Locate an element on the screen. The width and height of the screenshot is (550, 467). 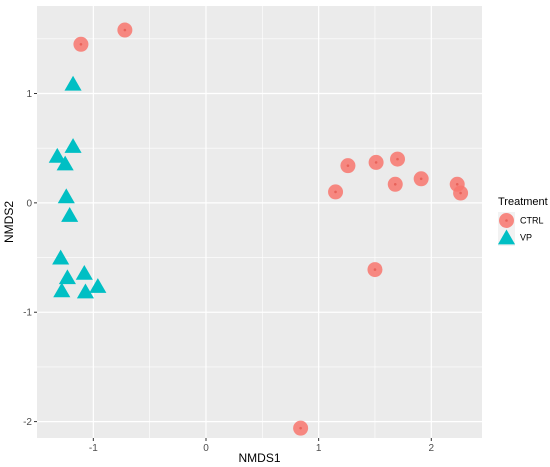
legend-label-ctrl: CTRL is located at coordinates (532, 221).